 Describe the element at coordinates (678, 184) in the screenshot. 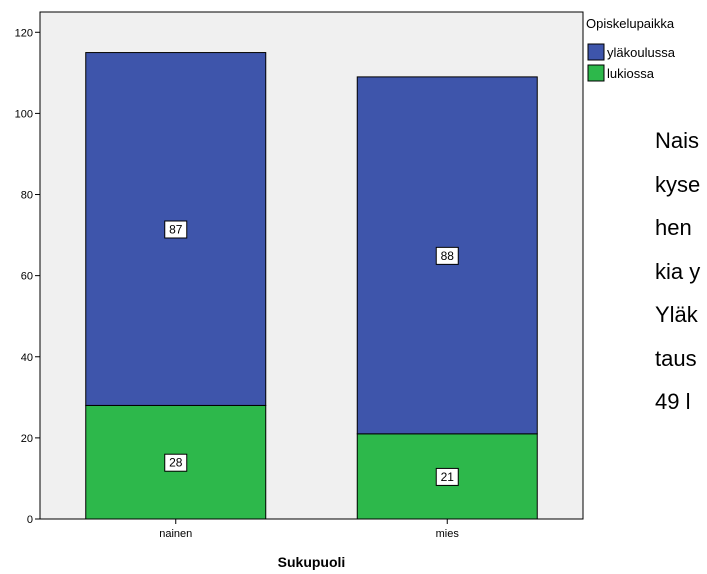

I see `side-text-line: kyse` at that location.